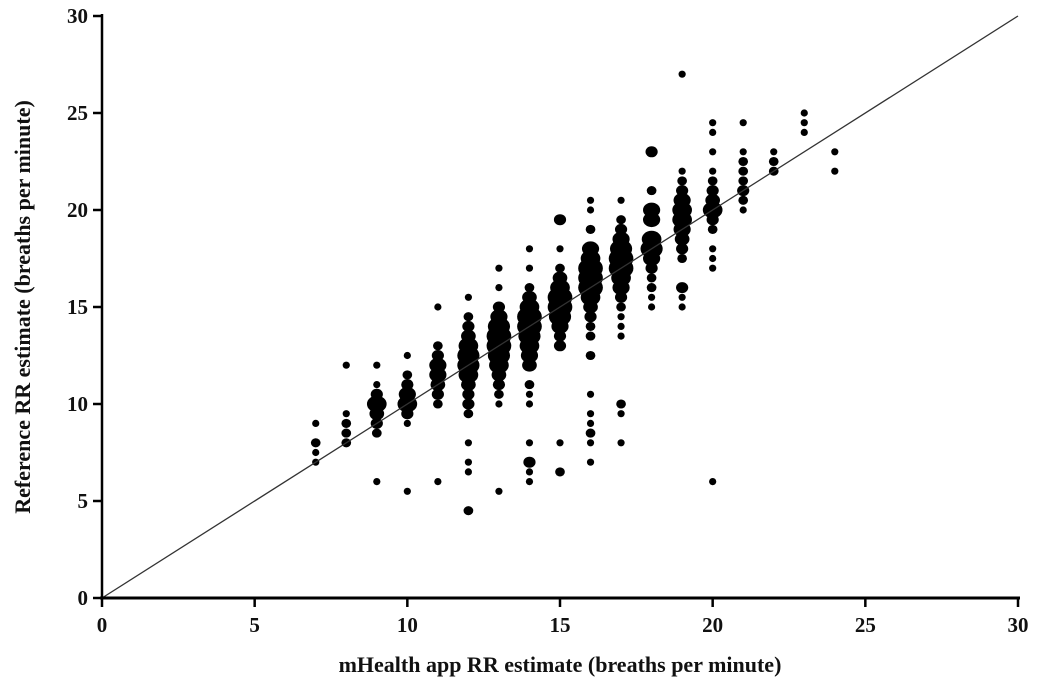 This screenshot has width=1039, height=688. Describe the element at coordinates (254, 625) in the screenshot. I see `x-tick-label: 5` at that location.